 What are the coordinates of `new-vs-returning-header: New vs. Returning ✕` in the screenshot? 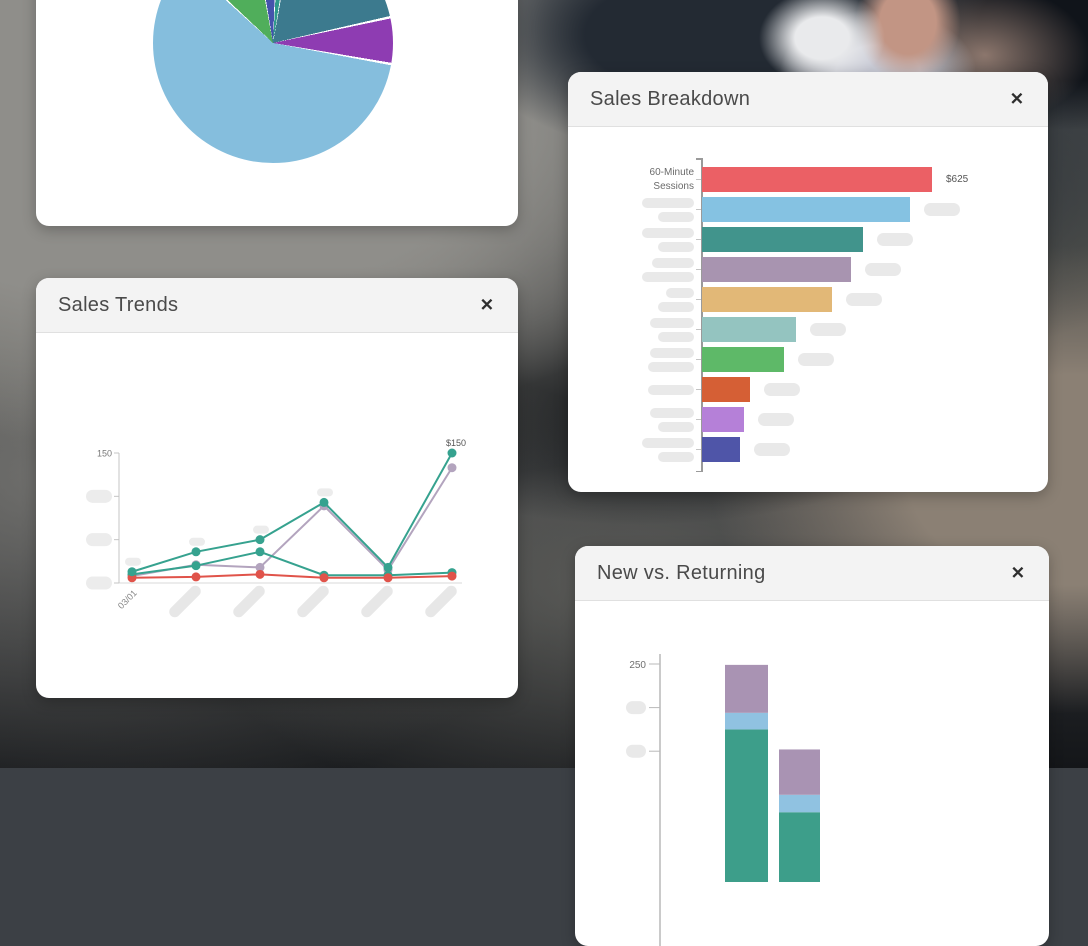 It's located at (812, 573).